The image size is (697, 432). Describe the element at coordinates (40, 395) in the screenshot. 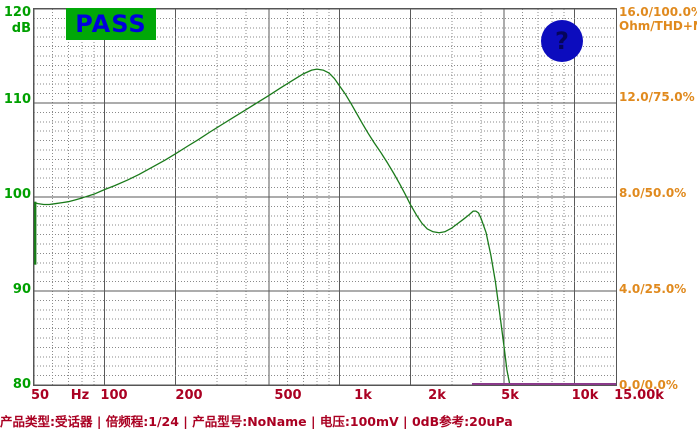

I see `x-axis-tick: 50` at that location.